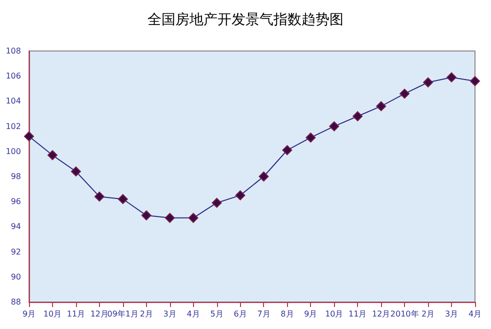 This screenshot has height=329, width=491. Describe the element at coordinates (13, 126) in the screenshot. I see `y-tick-label: 102` at that location.